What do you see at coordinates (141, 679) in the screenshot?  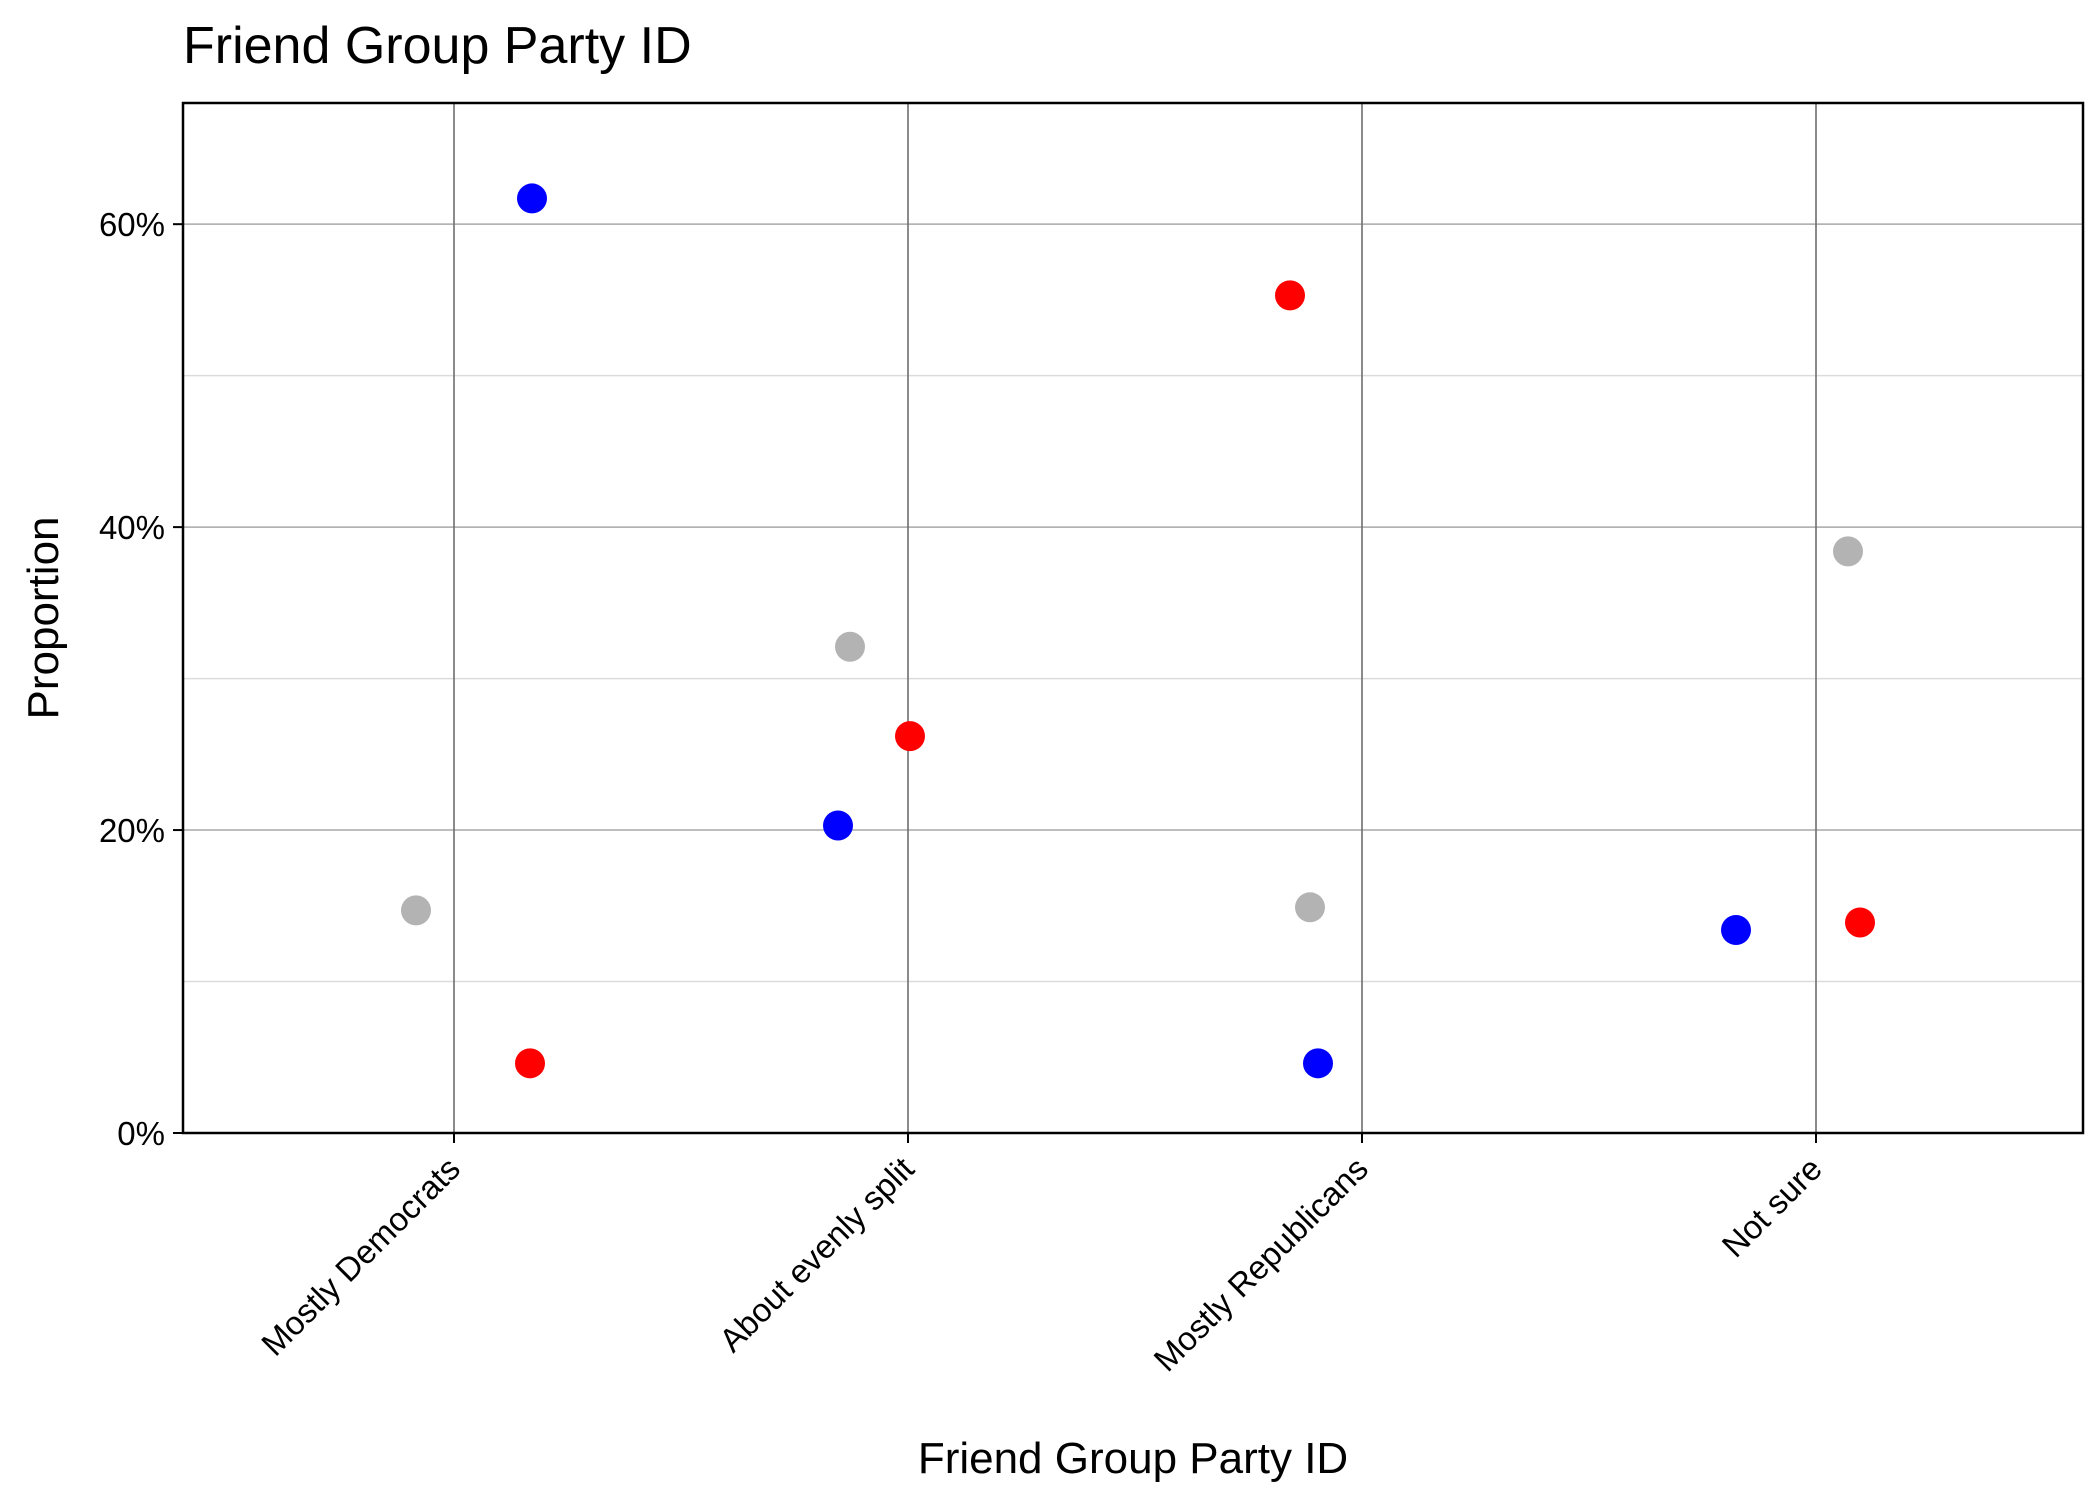 I see `y-axis-ticks: 0% 20% 40% 60%` at bounding box center [141, 679].